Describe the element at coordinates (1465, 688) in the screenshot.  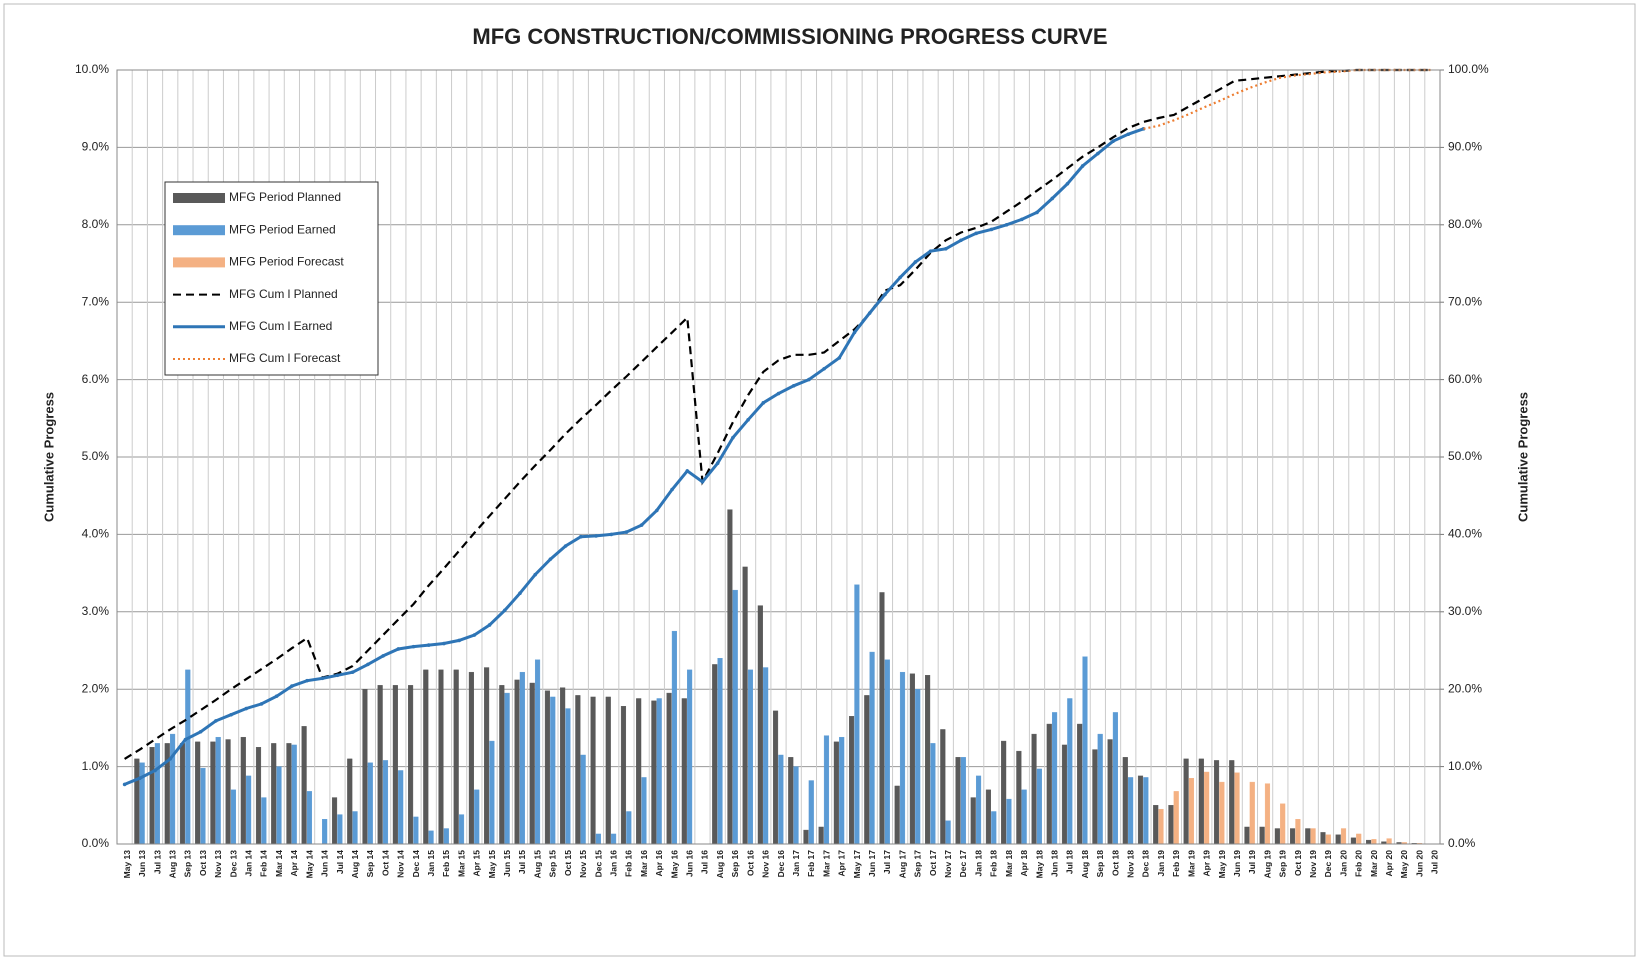
I see `y2-tick-label: 20.0%` at that location.